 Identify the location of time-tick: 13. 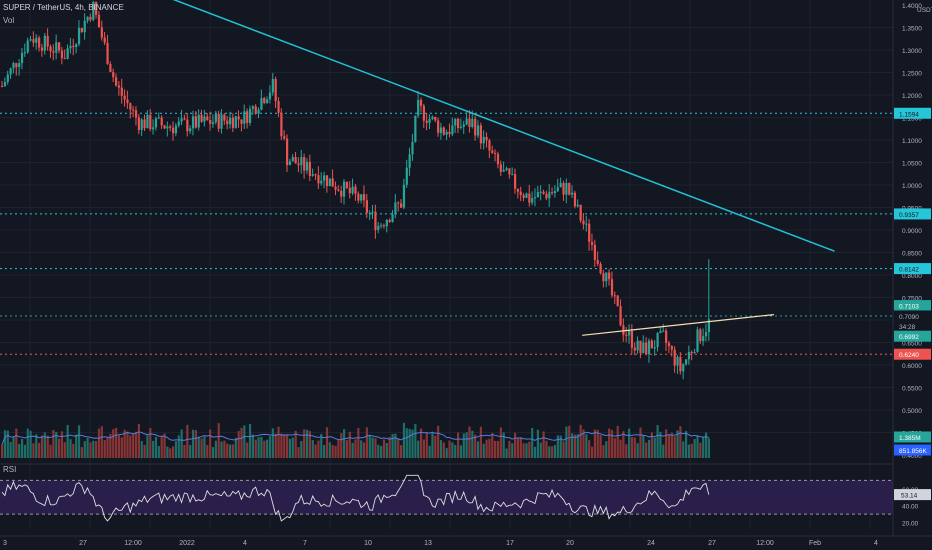
(428, 543).